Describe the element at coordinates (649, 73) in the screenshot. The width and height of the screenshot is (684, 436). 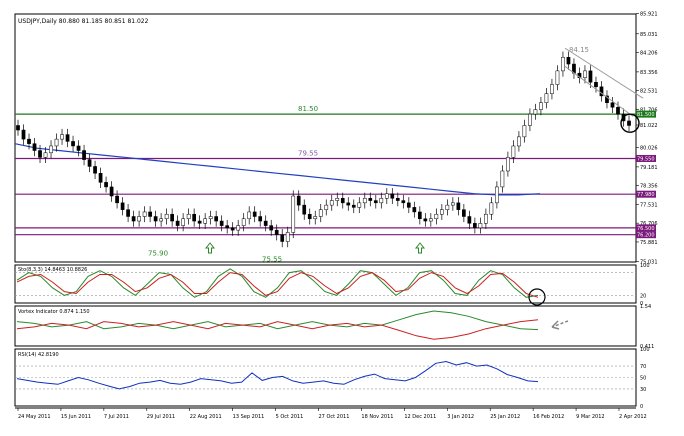
I see `price-tick-label: 83.356` at that location.